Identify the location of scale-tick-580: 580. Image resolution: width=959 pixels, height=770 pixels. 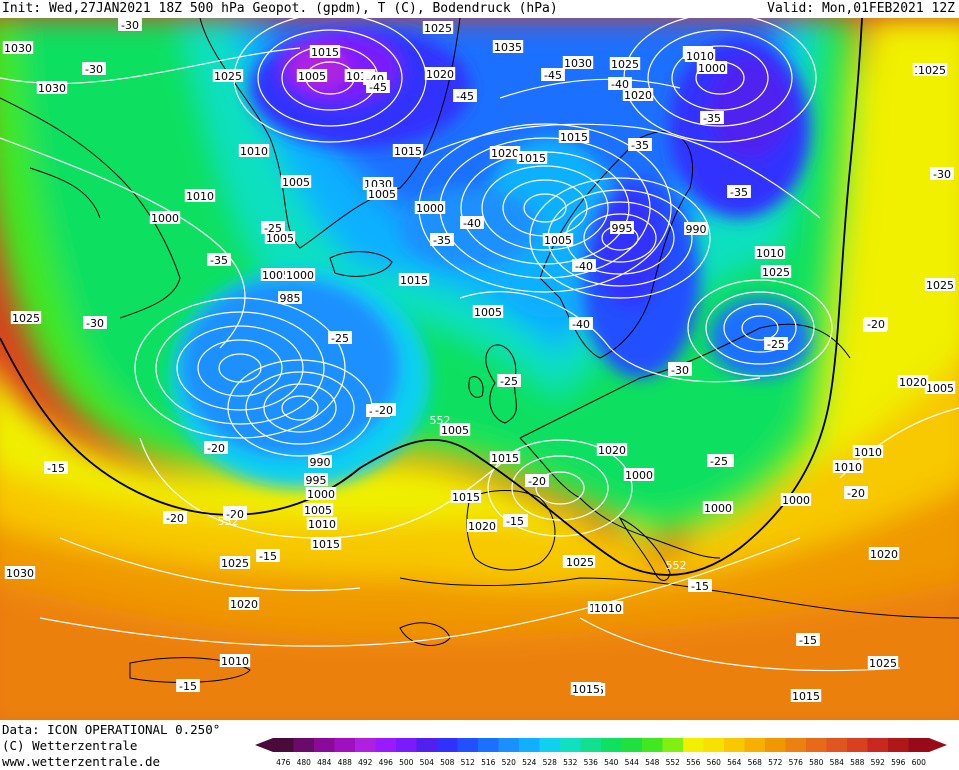
(816, 762).